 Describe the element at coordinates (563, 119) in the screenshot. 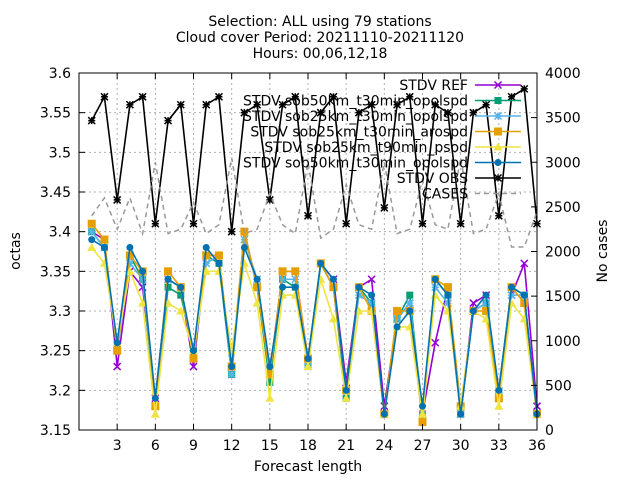

I see `y2-tick-label: 3500` at that location.